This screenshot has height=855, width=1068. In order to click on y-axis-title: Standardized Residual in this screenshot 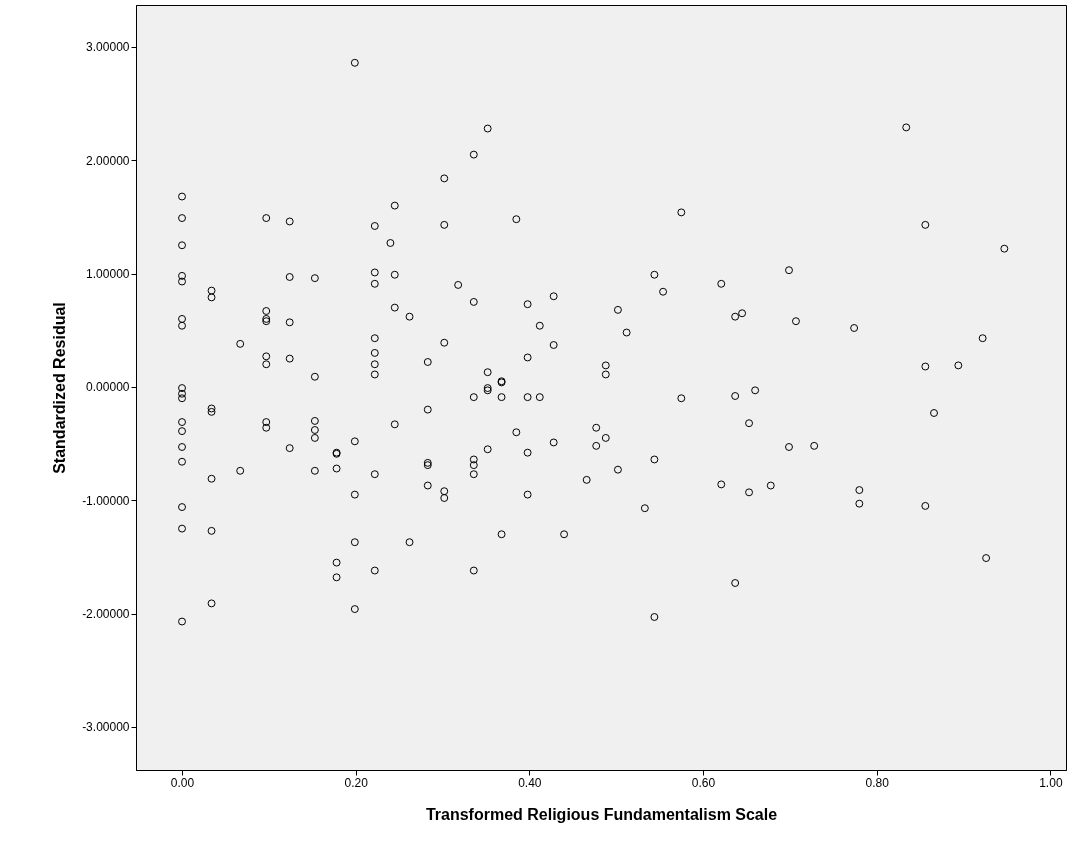, I will do `click(60, 388)`.